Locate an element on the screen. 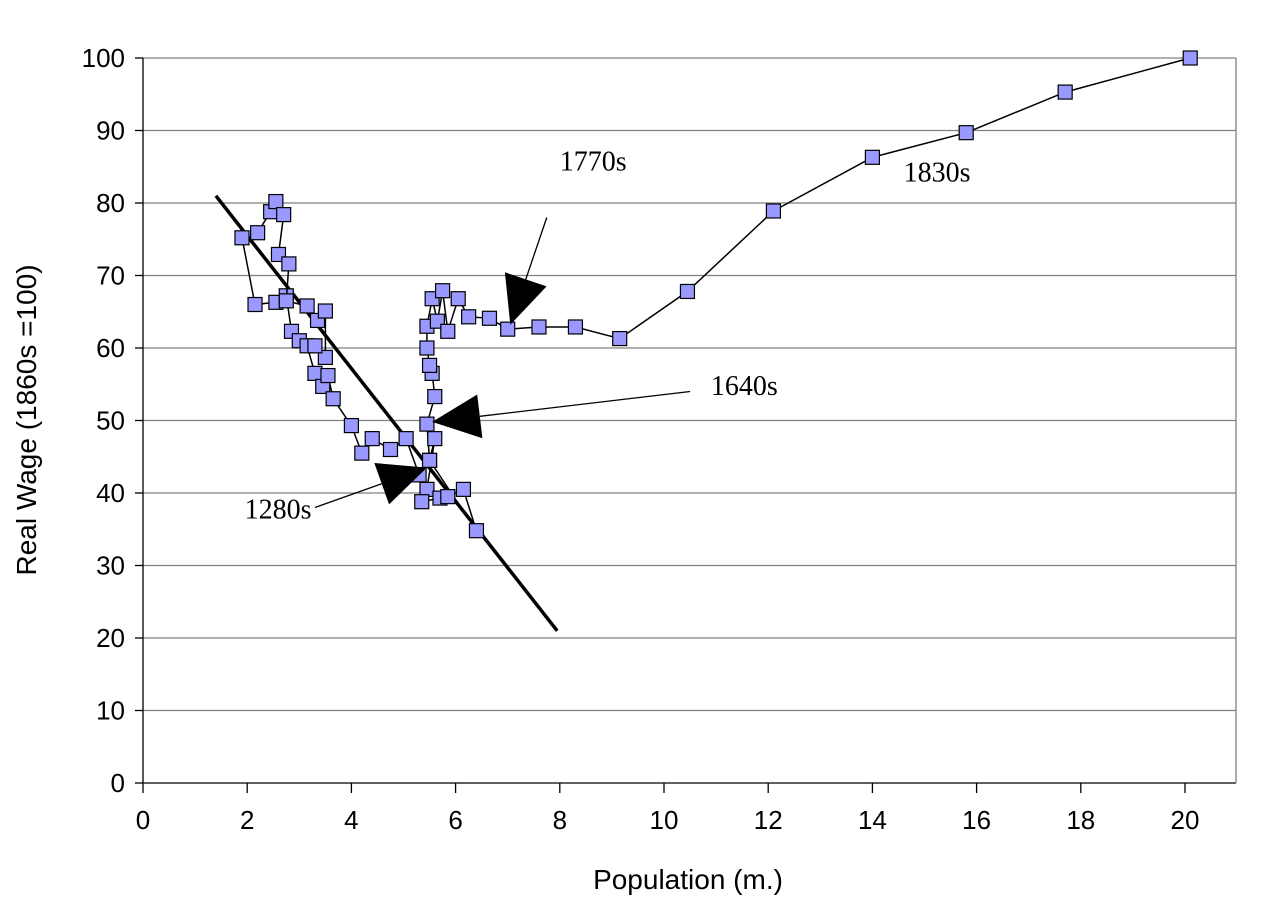 This screenshot has width=1286, height=916. trend-line-layer is located at coordinates (386, 413).